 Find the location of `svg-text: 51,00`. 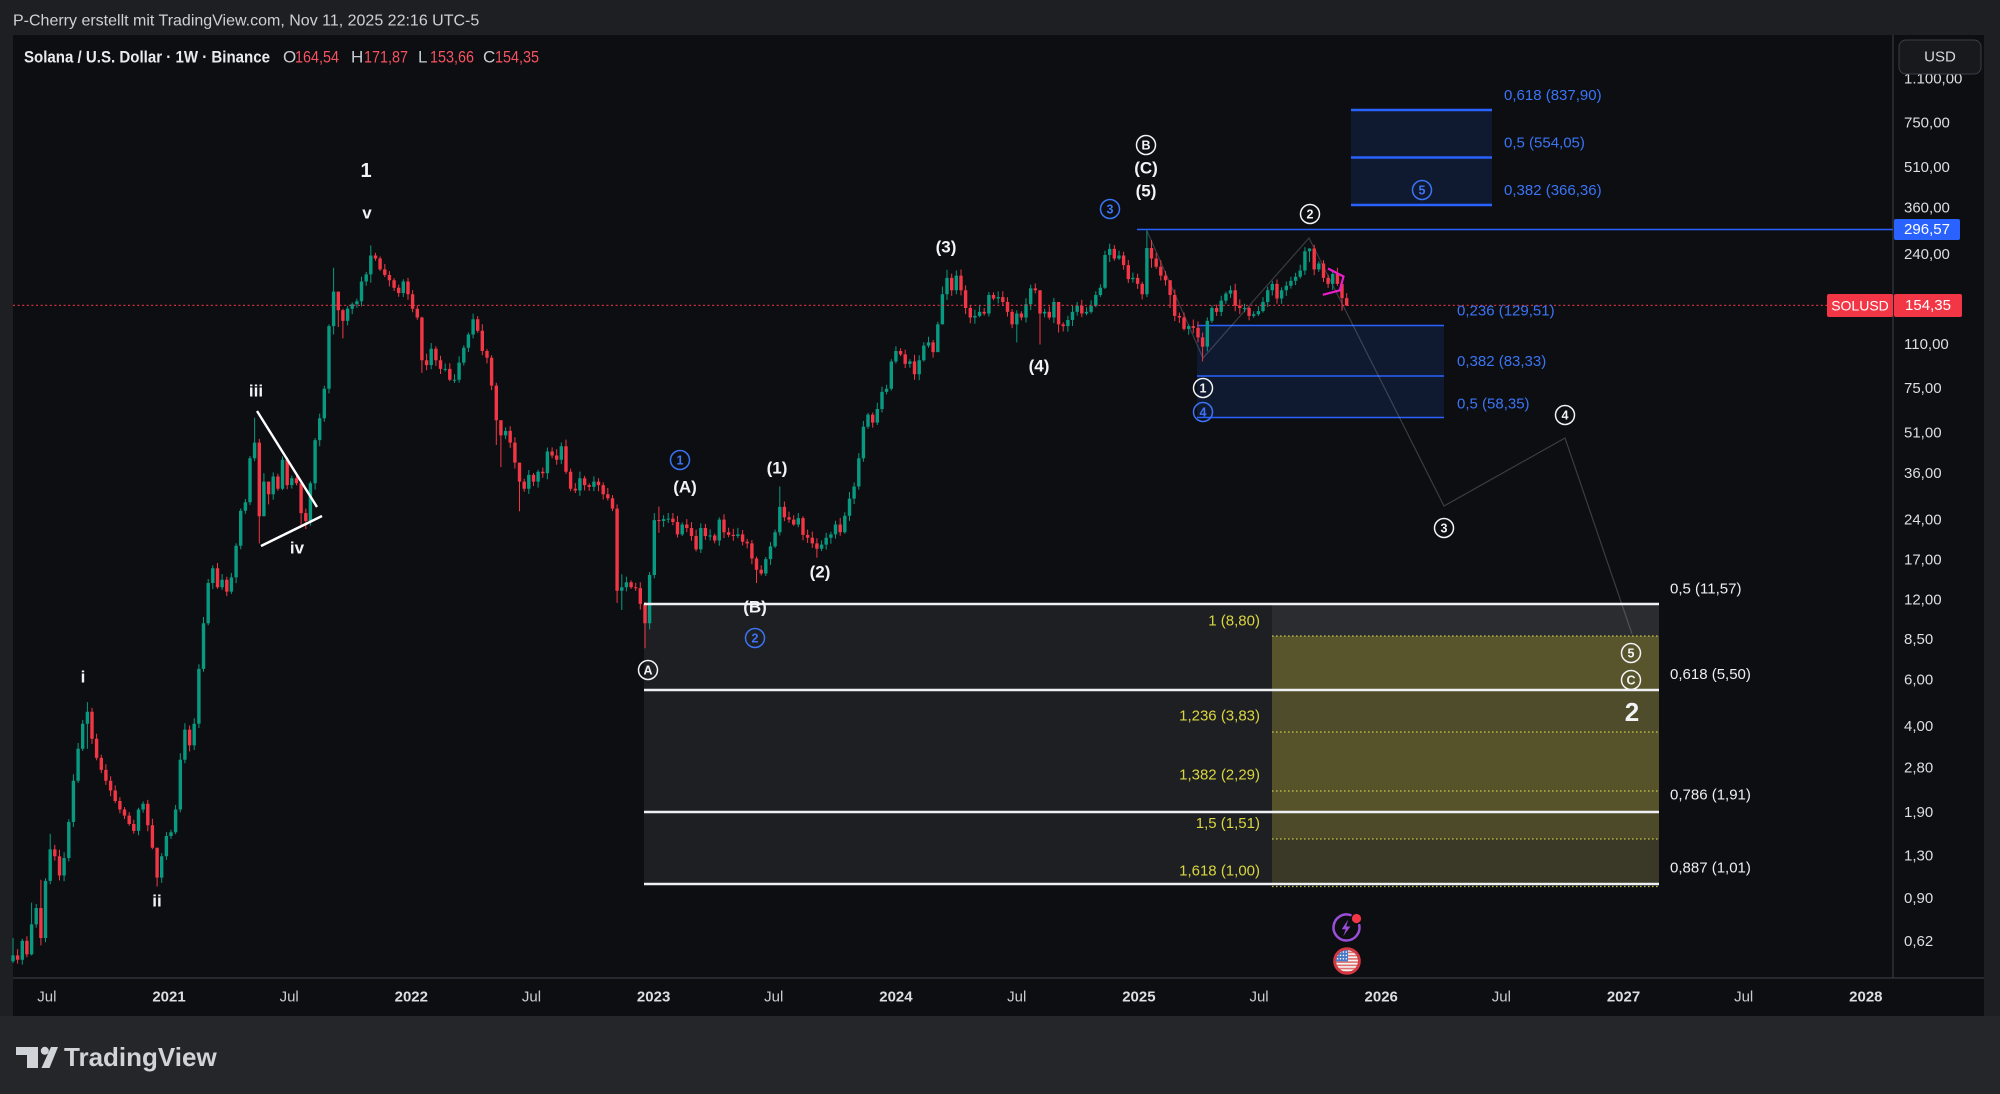

svg-text: 51,00 is located at coordinates (1923, 433).